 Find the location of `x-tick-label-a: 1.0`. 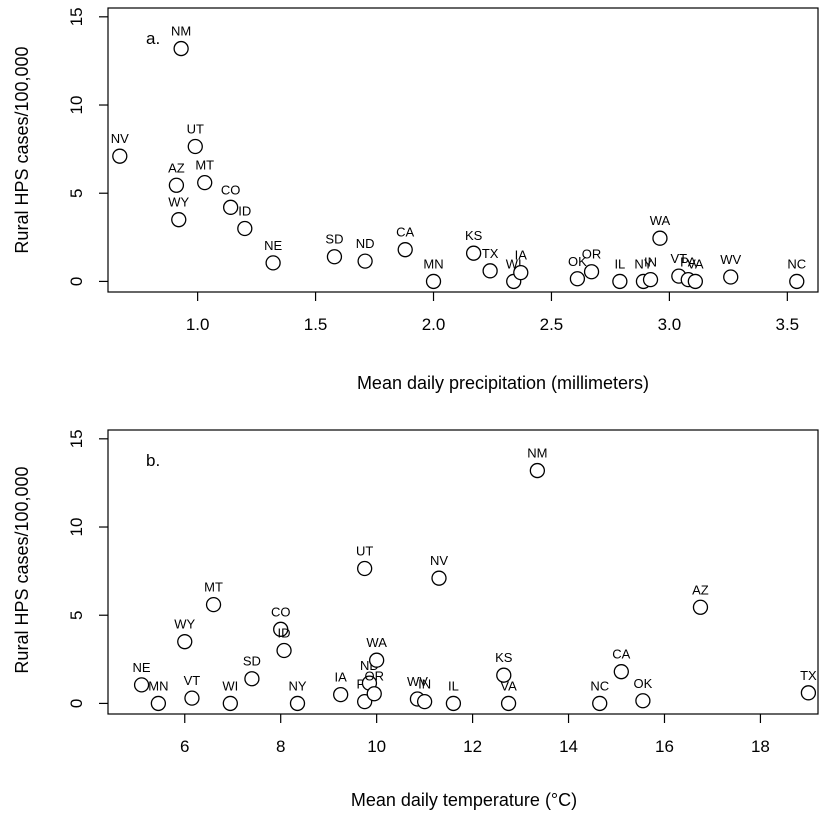

x-tick-label-a: 1.0 is located at coordinates (198, 324).